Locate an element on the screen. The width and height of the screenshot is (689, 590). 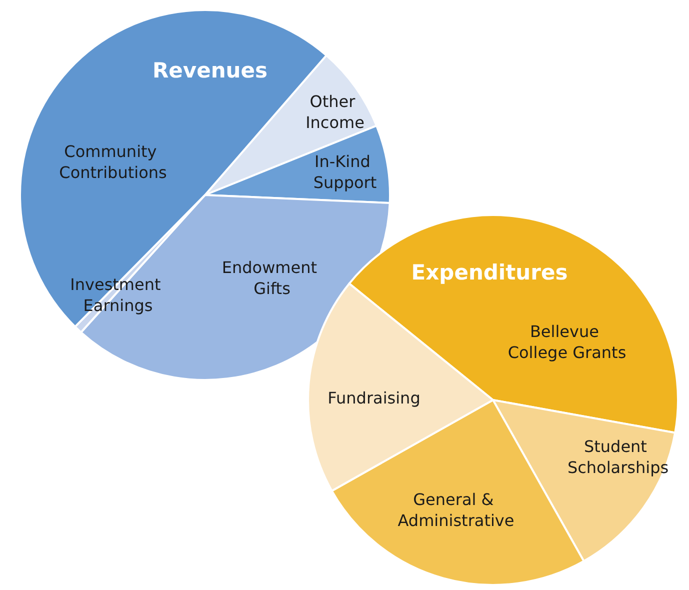
slice-label: Bellevue College Grants is located at coordinates (567, 342).